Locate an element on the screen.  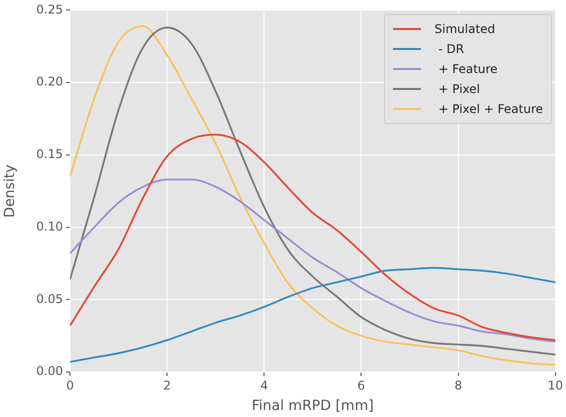
x-tick-label: 6 is located at coordinates (361, 385).